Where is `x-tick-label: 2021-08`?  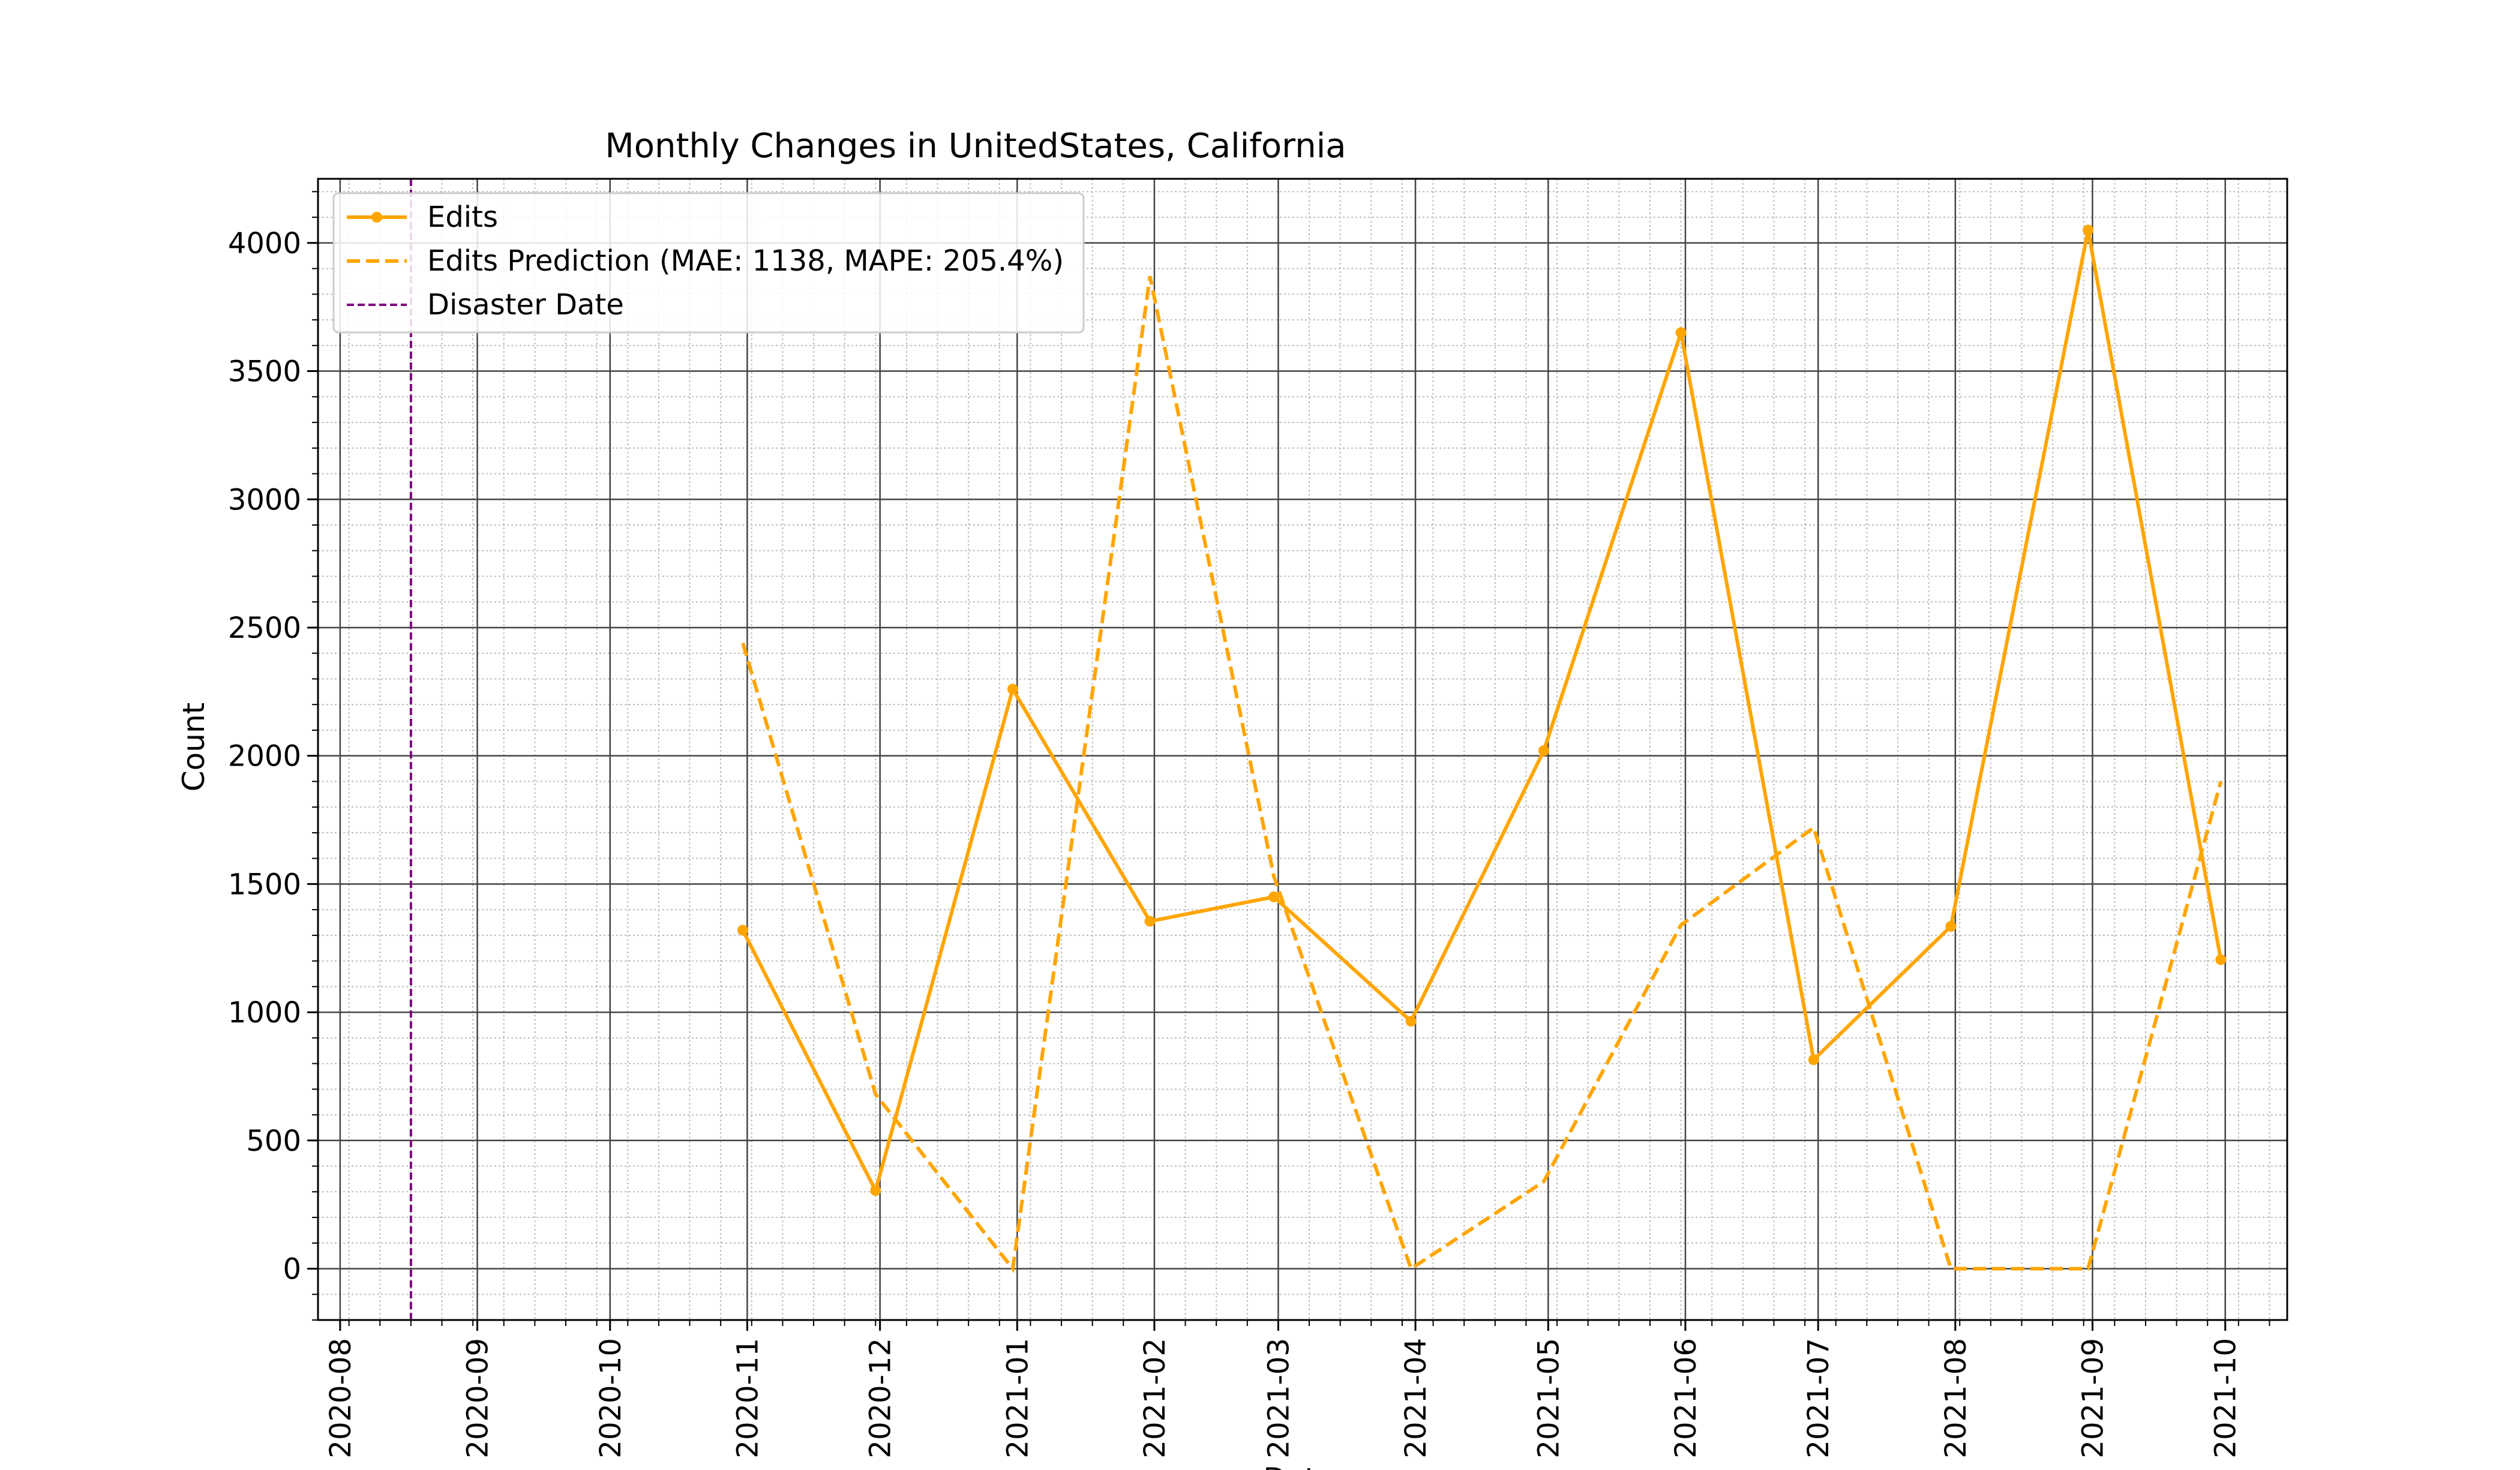 x-tick-label: 2021-08 is located at coordinates (1956, 1398).